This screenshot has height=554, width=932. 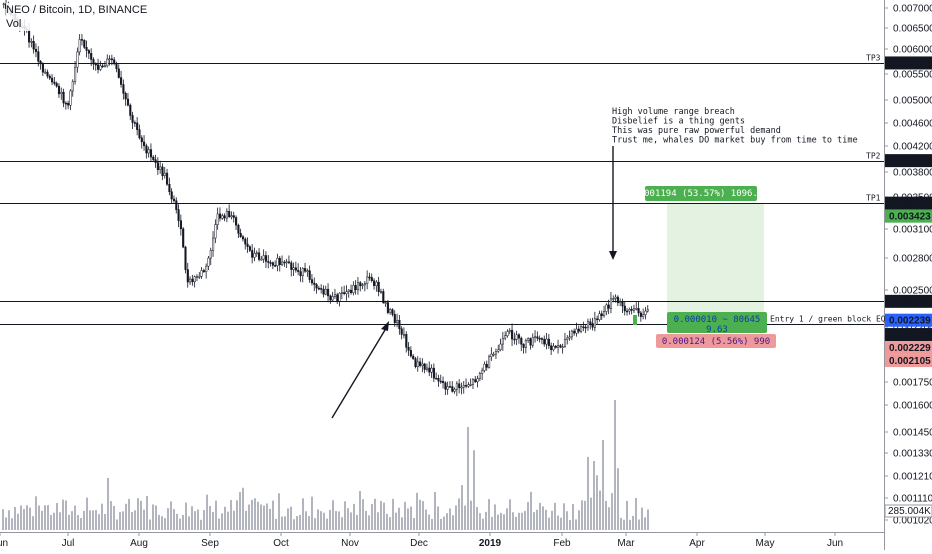 What do you see at coordinates (828, 319) in the screenshot?
I see `level-label-4: Entry 1 / green block EQ` at bounding box center [828, 319].